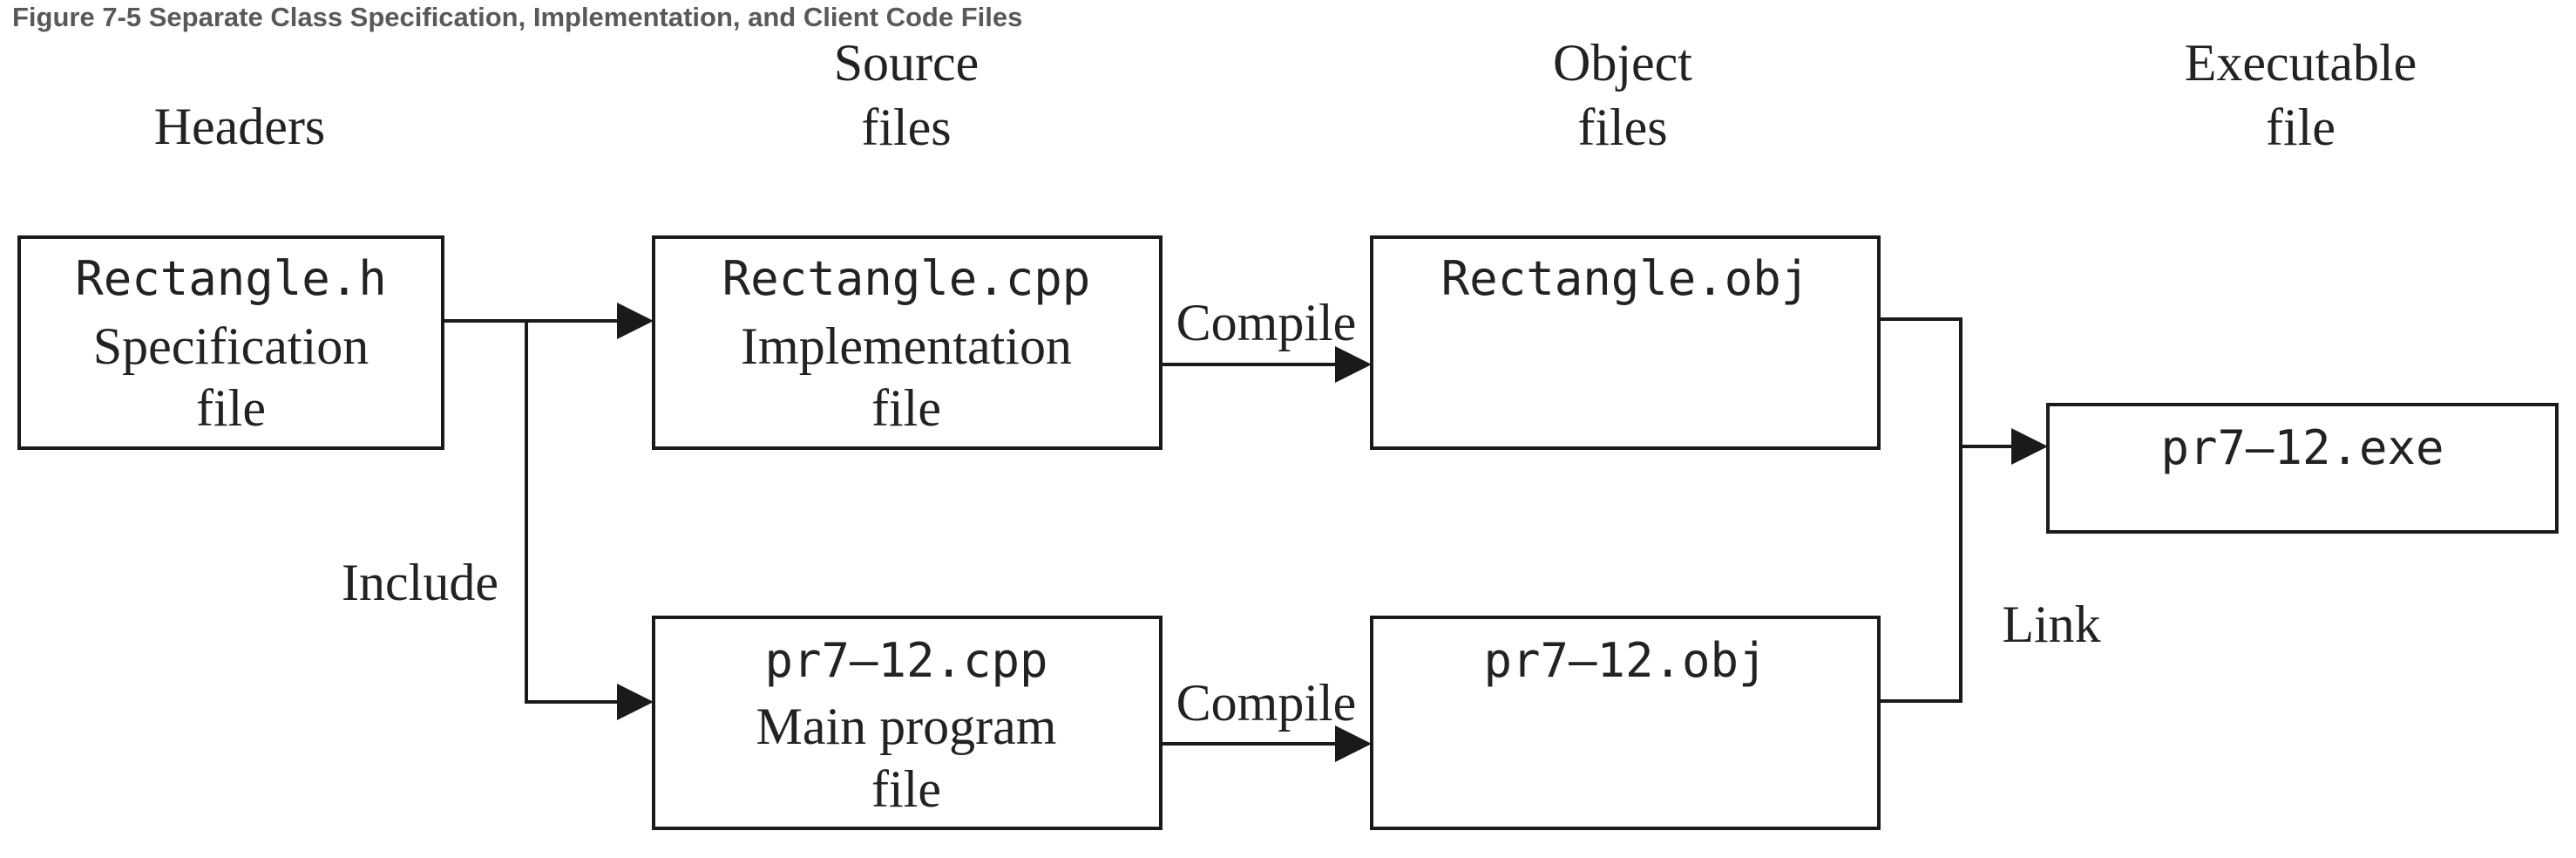 This screenshot has height=858, width=2576. Describe the element at coordinates (498, 511) in the screenshot. I see `connector-include: Include` at that location.